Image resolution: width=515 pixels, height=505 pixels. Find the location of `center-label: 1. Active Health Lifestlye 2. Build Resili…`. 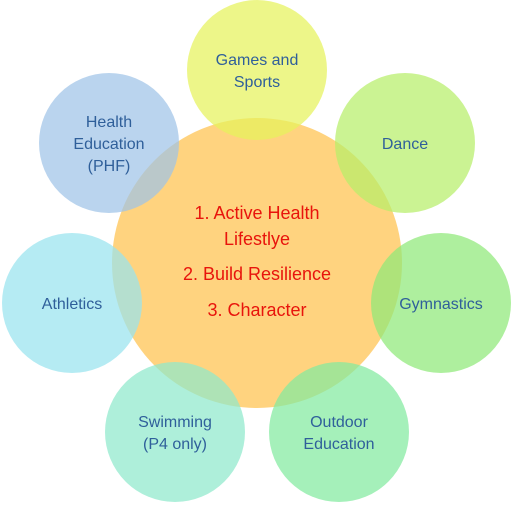

center-label: 1. Active Health Lifestlye 2. Build Resili… is located at coordinates (257, 261).